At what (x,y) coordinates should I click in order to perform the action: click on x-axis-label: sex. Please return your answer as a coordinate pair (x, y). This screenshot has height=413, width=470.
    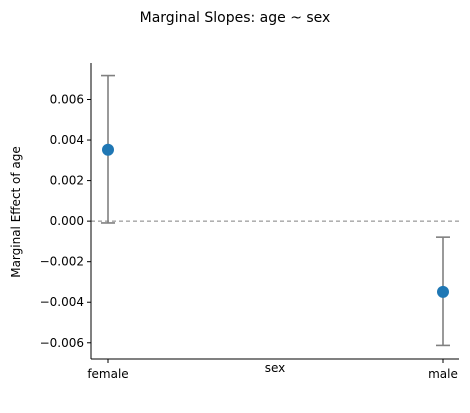
    Looking at the image, I should click on (275, 368).